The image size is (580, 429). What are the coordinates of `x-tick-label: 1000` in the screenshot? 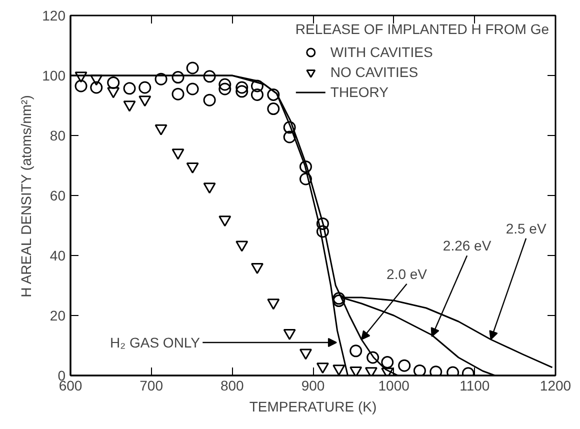 It's located at (394, 386).